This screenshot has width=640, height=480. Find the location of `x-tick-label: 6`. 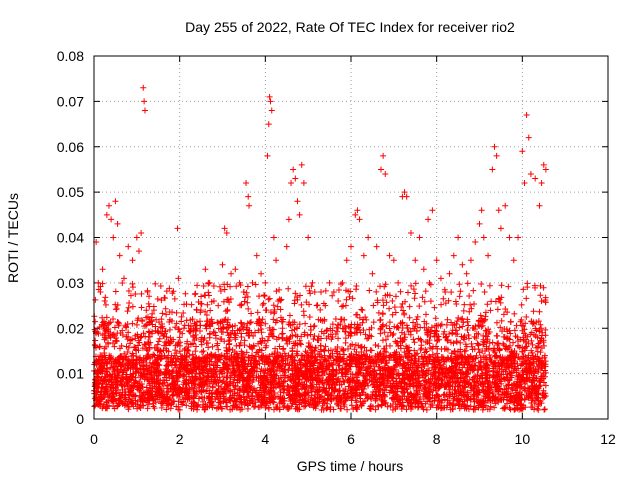

x-tick-label: 6 is located at coordinates (351, 439).